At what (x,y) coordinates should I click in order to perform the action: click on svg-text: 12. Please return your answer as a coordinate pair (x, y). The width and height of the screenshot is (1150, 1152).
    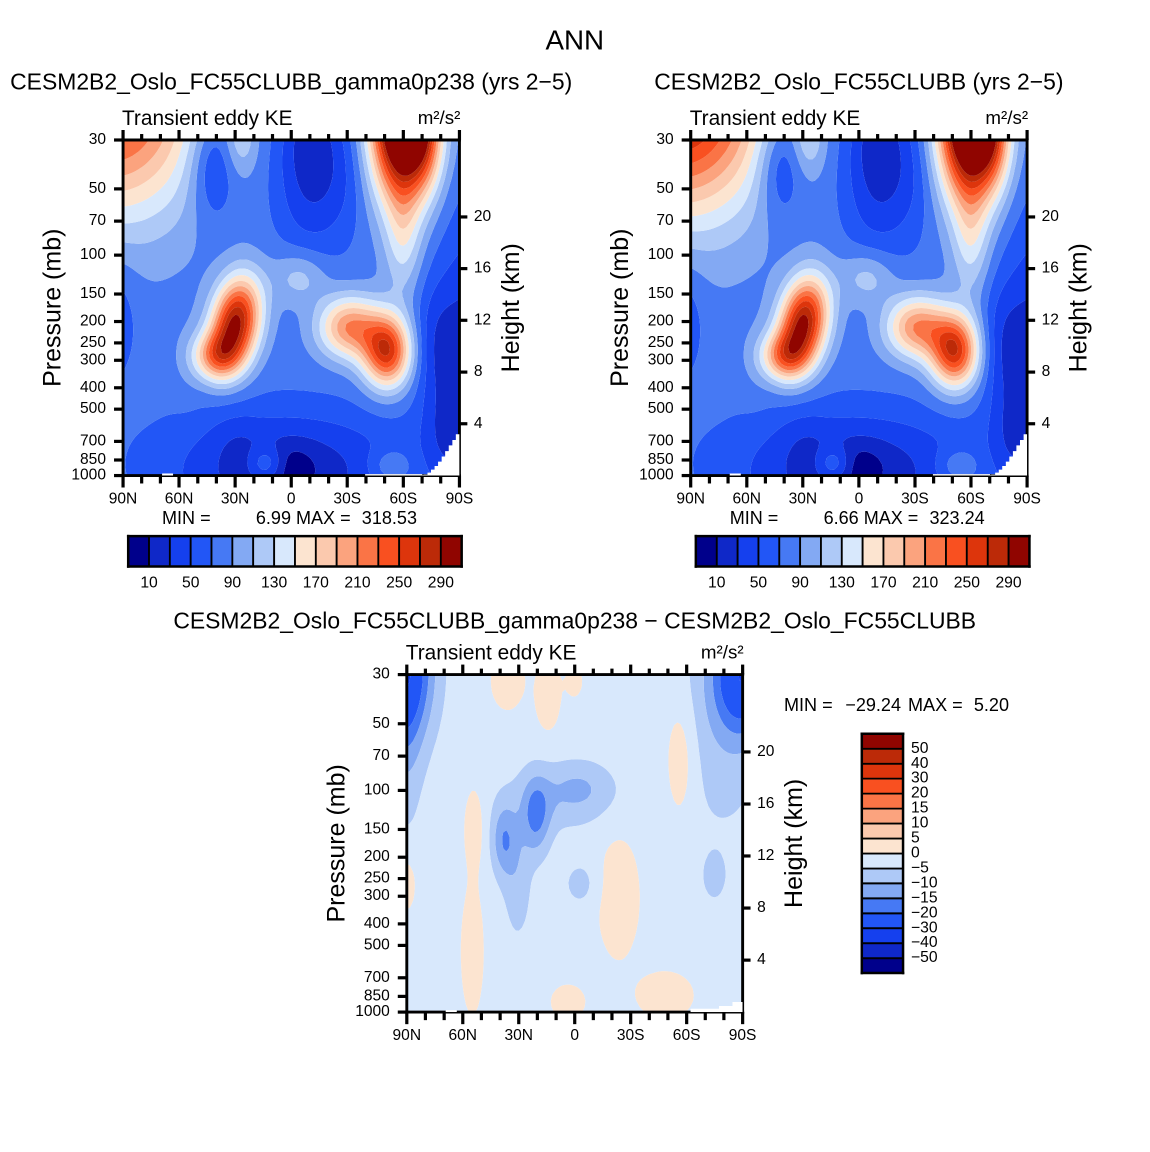
    Looking at the image, I should click on (765, 855).